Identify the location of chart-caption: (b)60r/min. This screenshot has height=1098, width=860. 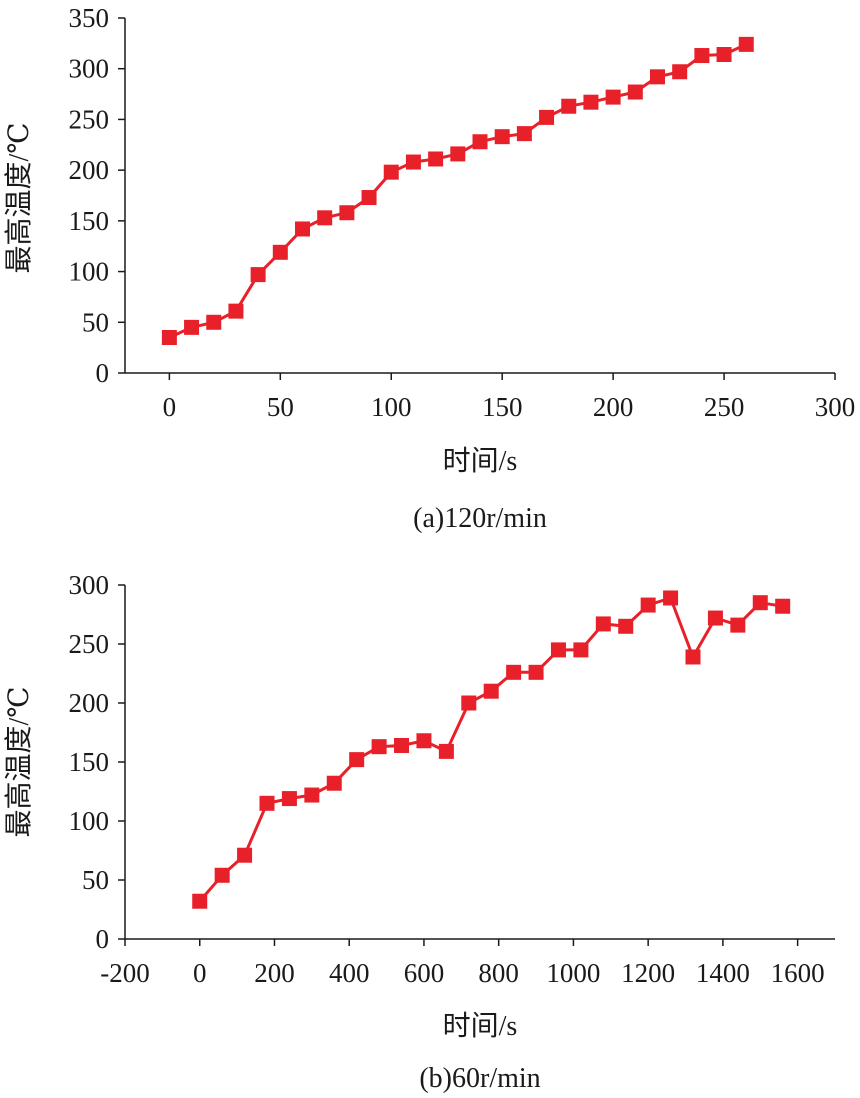
(479, 1078).